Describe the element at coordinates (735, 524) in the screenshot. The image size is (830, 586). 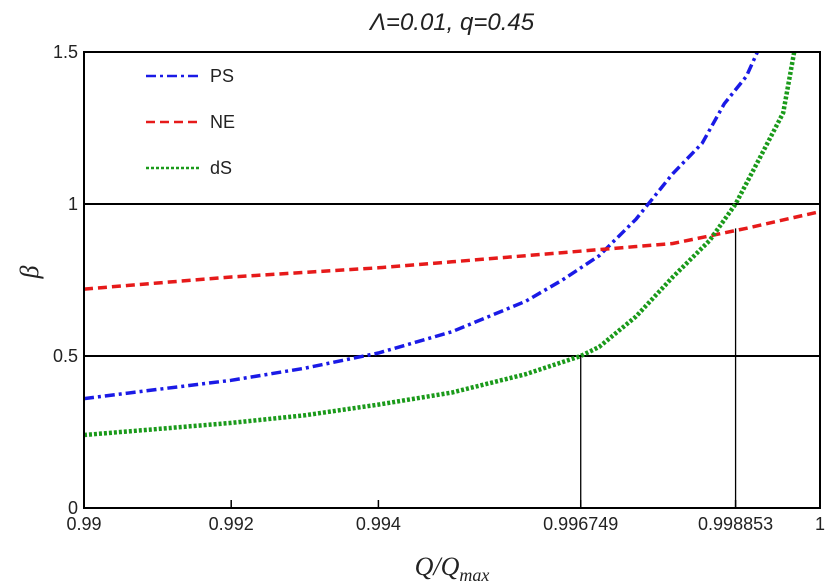
I see `x-tick-label: 0.998853` at that location.